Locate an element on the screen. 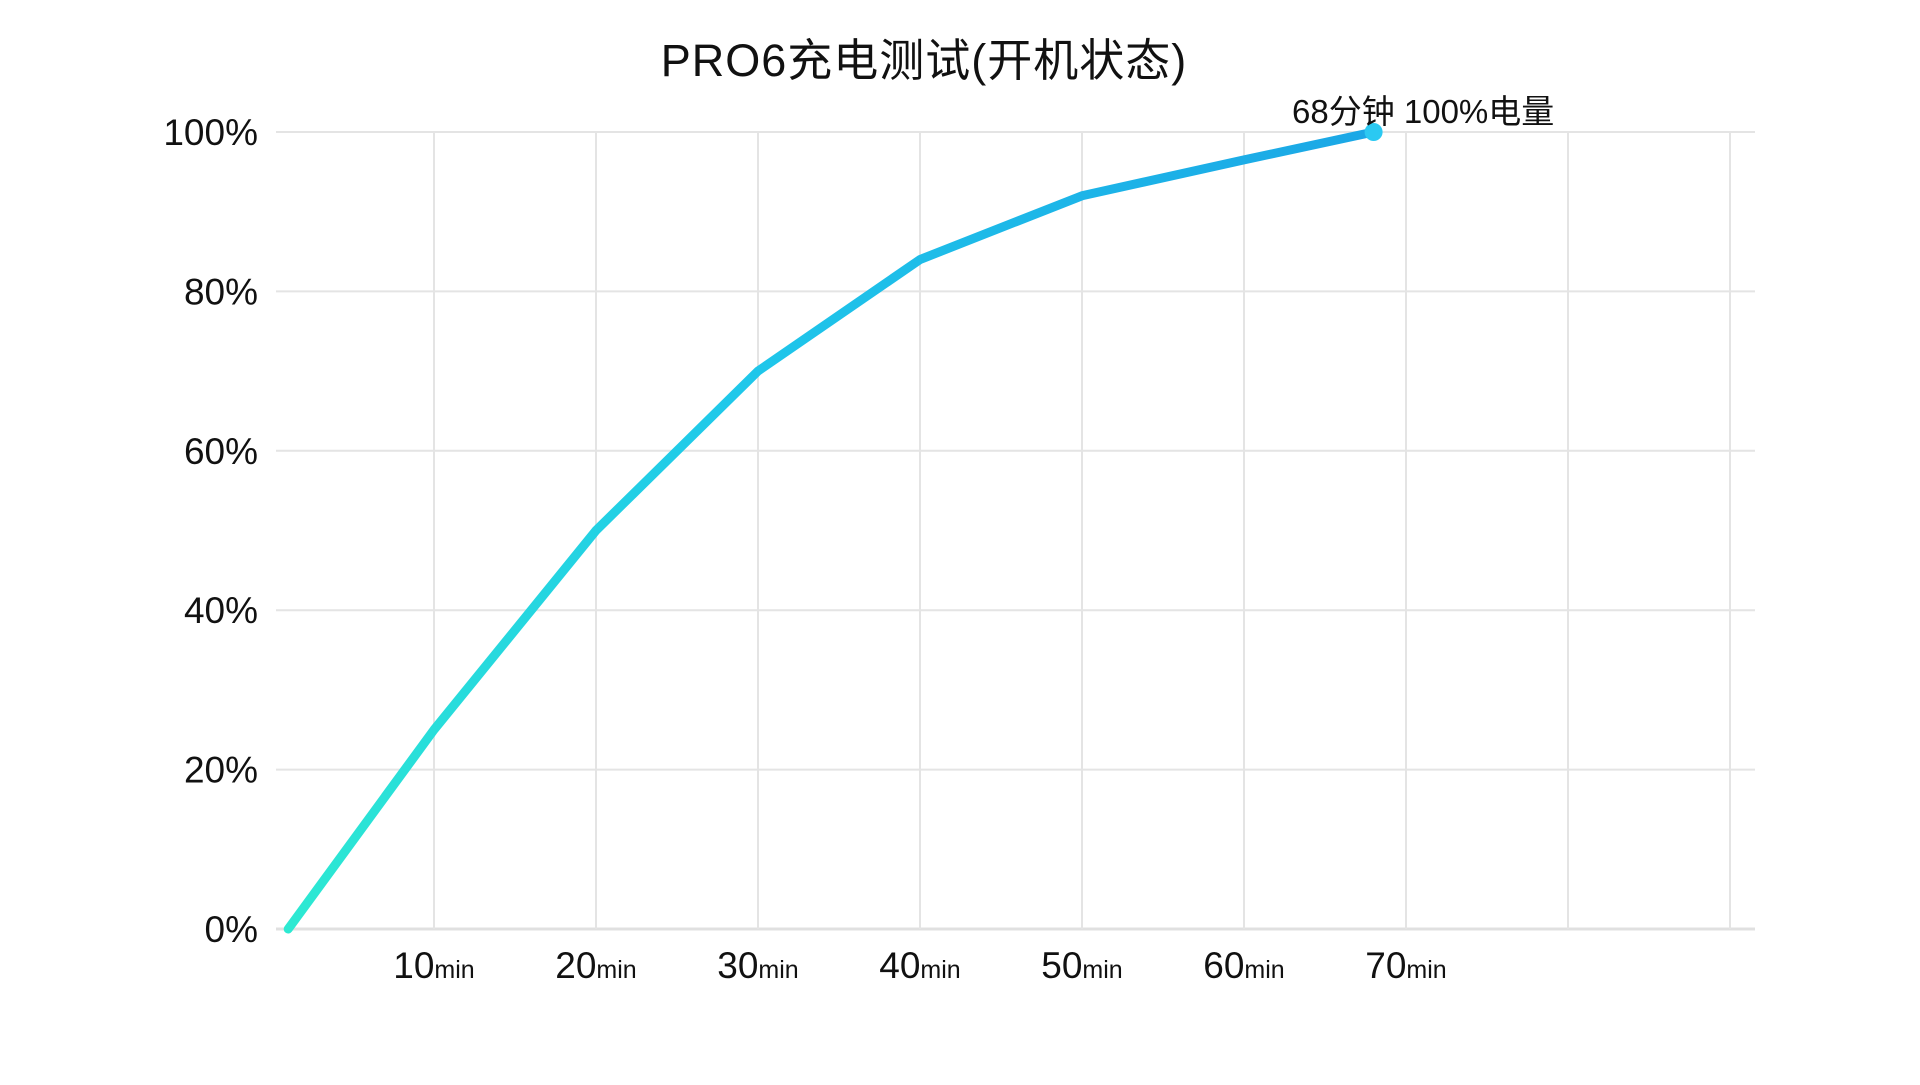 The height and width of the screenshot is (1085, 1920). endpoint-dot is located at coordinates (1373, 132).